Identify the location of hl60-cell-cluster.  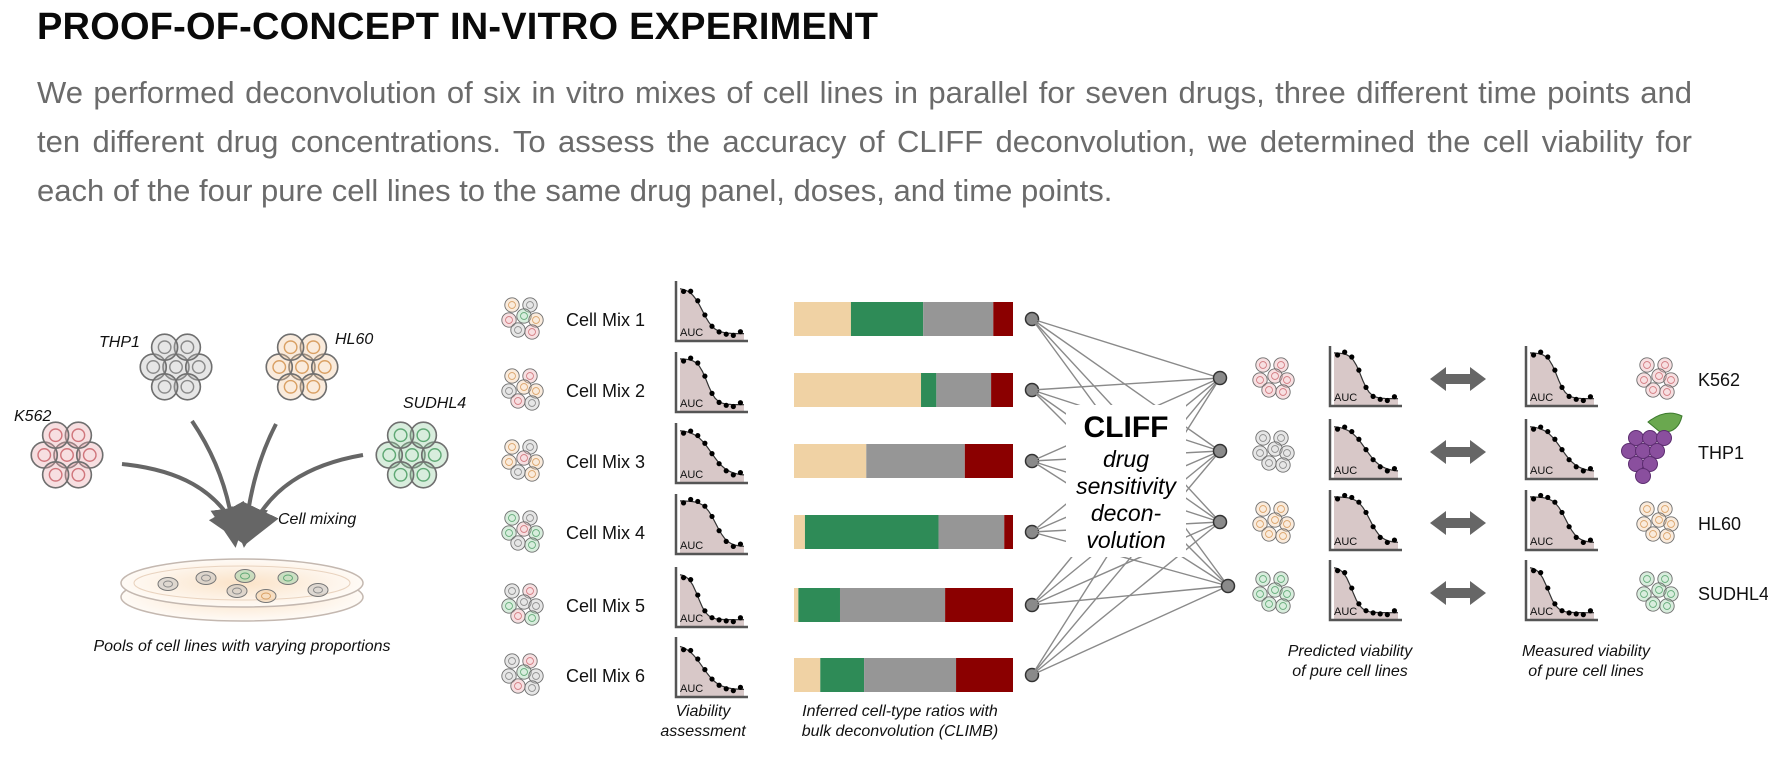
(302, 367).